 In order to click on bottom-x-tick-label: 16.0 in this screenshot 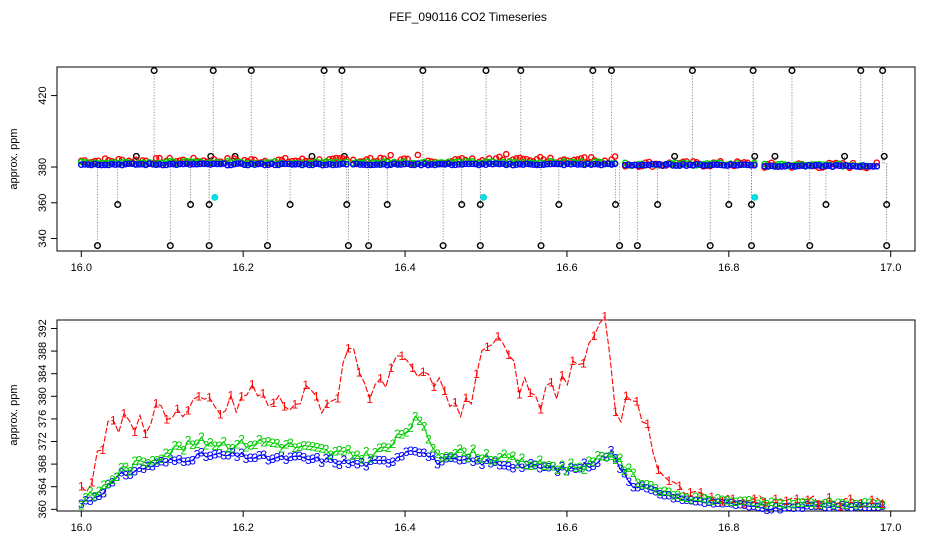, I will do `click(81, 528)`.